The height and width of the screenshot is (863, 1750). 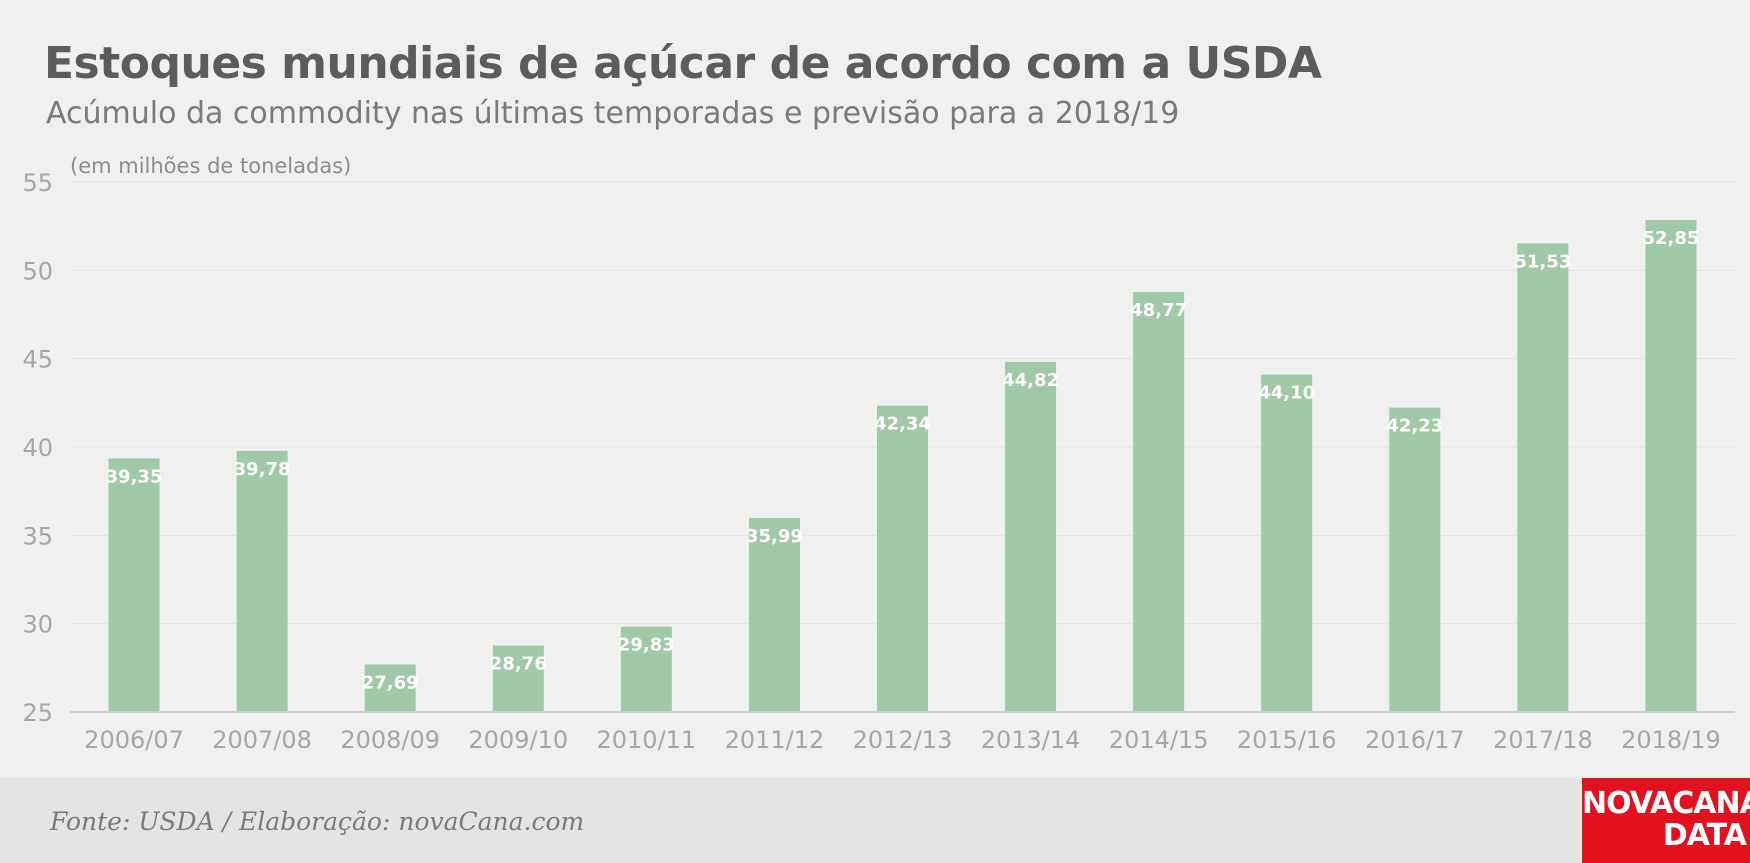 I want to click on data-label: 39,35, so click(x=134, y=476).